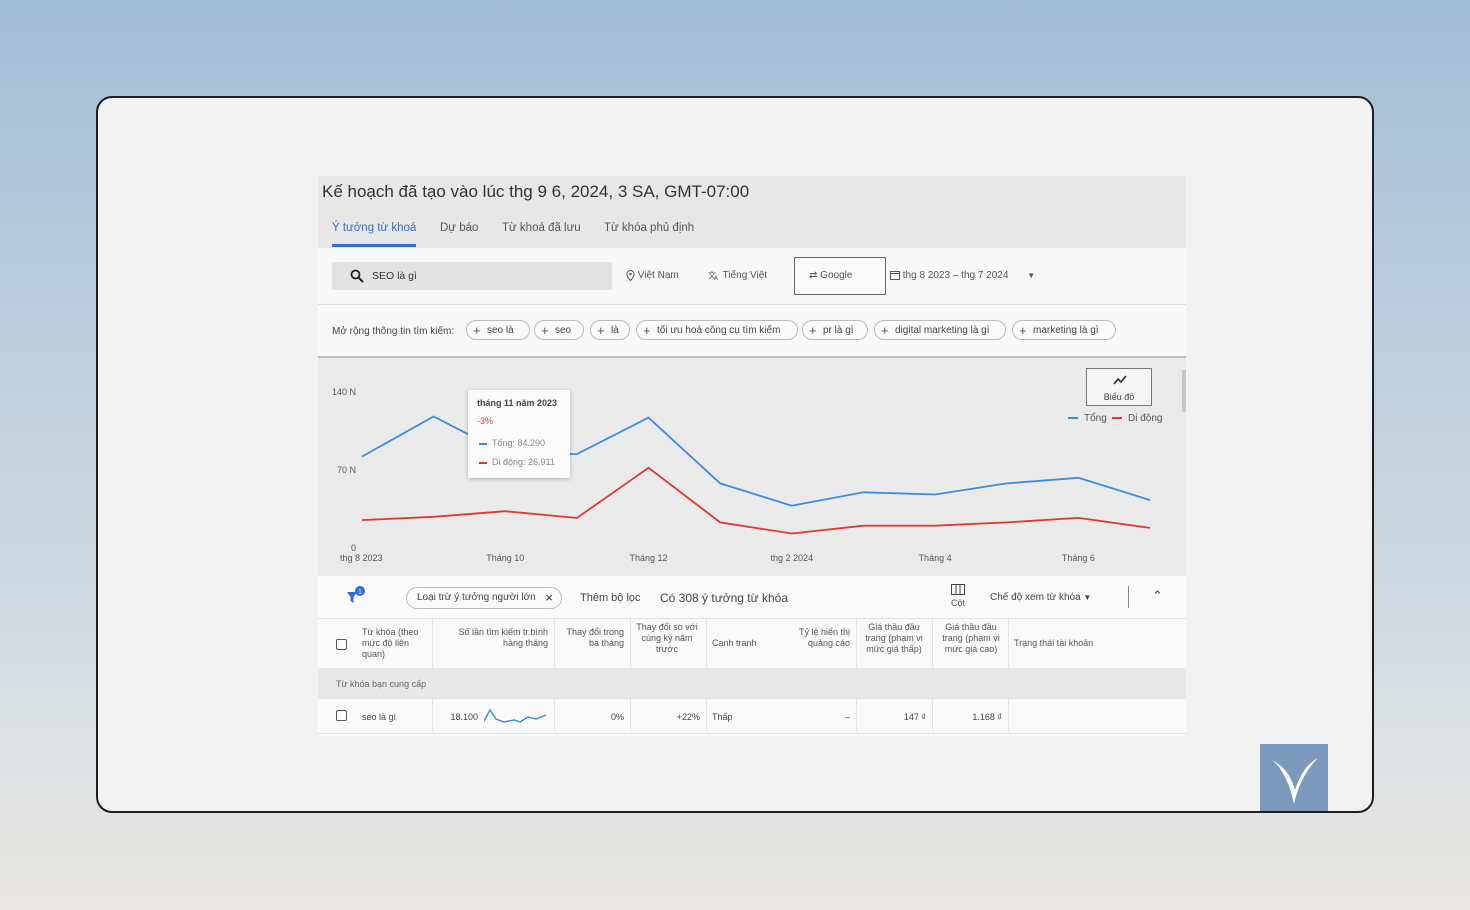 The image size is (1470, 910). I want to click on suggestion-chip-digital-marketing: + digital marketing là gì, so click(940, 330).